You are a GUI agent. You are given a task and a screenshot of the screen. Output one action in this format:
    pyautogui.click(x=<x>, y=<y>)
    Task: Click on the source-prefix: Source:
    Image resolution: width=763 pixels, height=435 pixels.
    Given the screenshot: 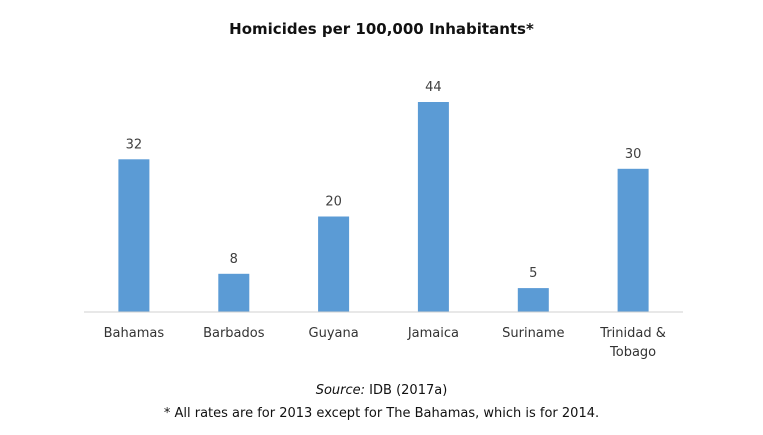 What is the action you would take?
    pyautogui.click(x=340, y=390)
    